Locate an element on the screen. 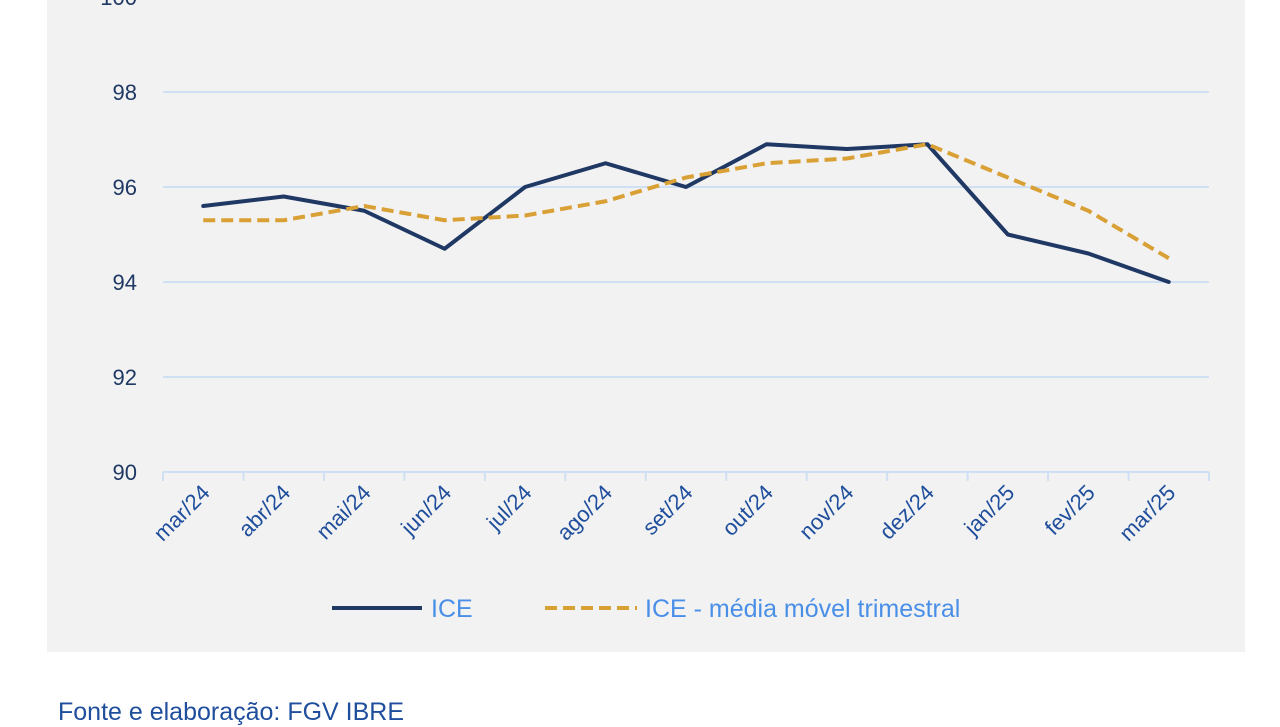 The height and width of the screenshot is (727, 1280). x-tick-label-jan/25: jan/25 is located at coordinates (989, 510).